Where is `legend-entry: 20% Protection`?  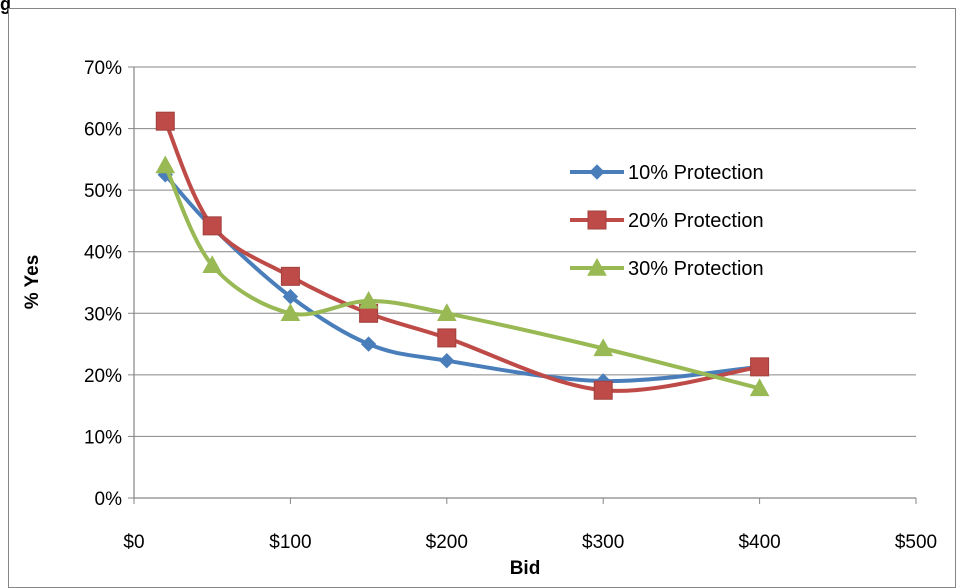 legend-entry: 20% Protection is located at coordinates (667, 221).